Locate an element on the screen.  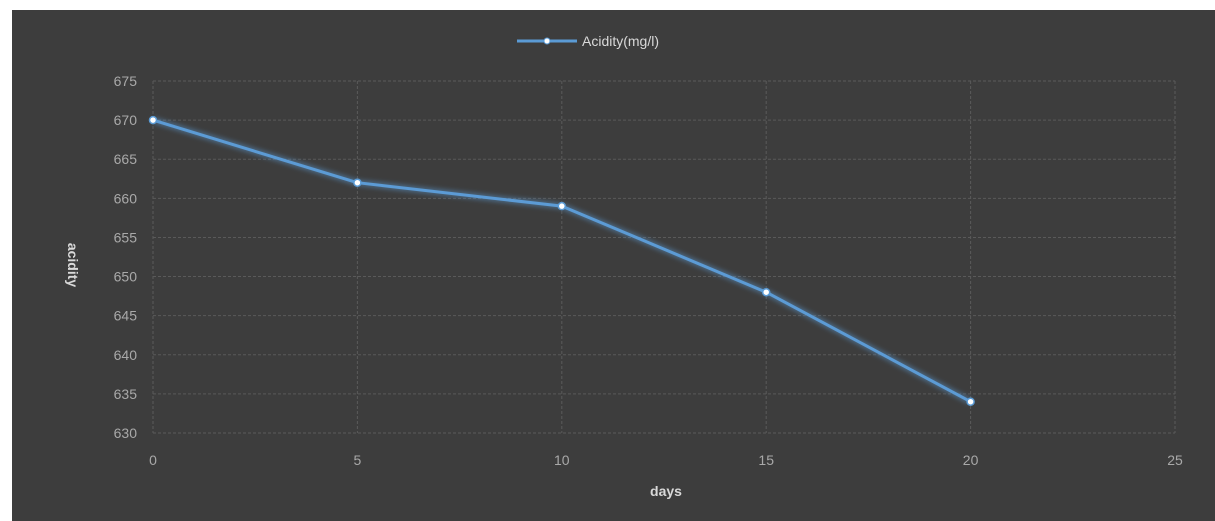
y-tick-label: 670 is located at coordinates (126, 120).